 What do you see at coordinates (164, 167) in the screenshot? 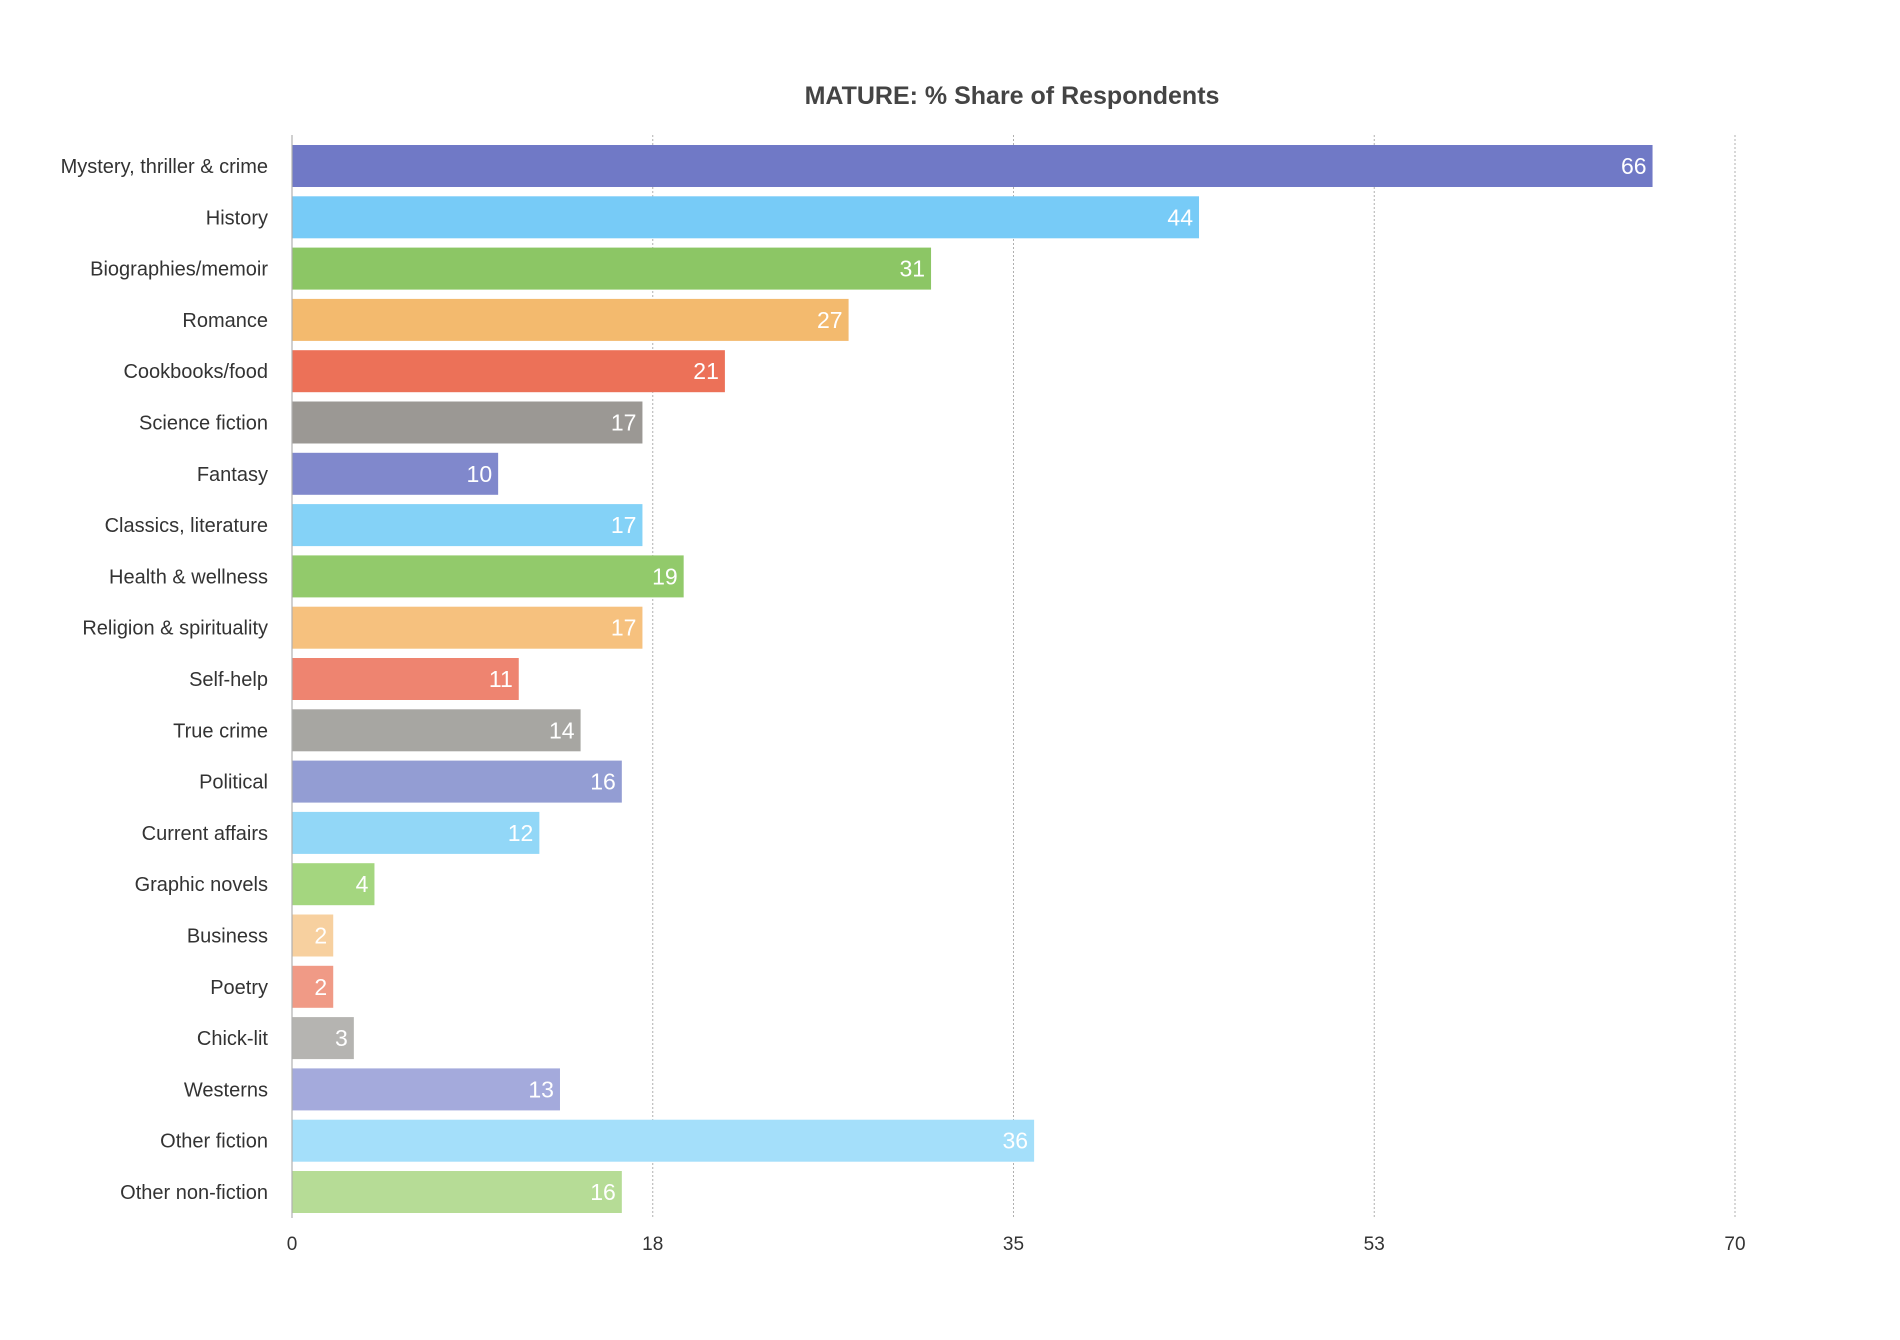
I see `category-label: Mystery, thriller & crime` at bounding box center [164, 167].